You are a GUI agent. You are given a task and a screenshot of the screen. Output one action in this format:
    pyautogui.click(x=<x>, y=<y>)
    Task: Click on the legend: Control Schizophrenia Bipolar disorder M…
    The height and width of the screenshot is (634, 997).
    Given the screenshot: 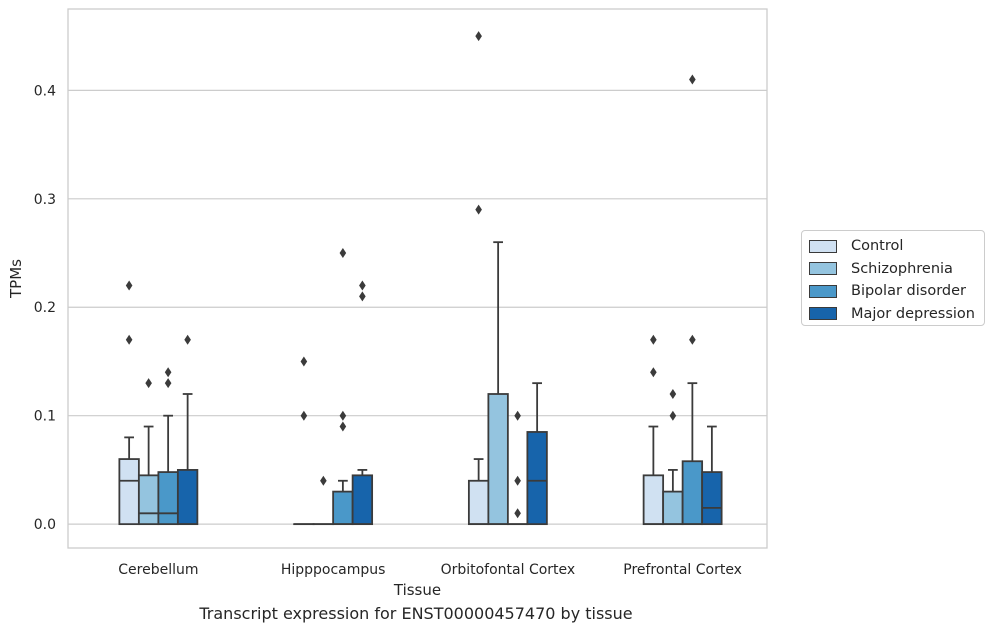 What is the action you would take?
    pyautogui.click(x=893, y=278)
    